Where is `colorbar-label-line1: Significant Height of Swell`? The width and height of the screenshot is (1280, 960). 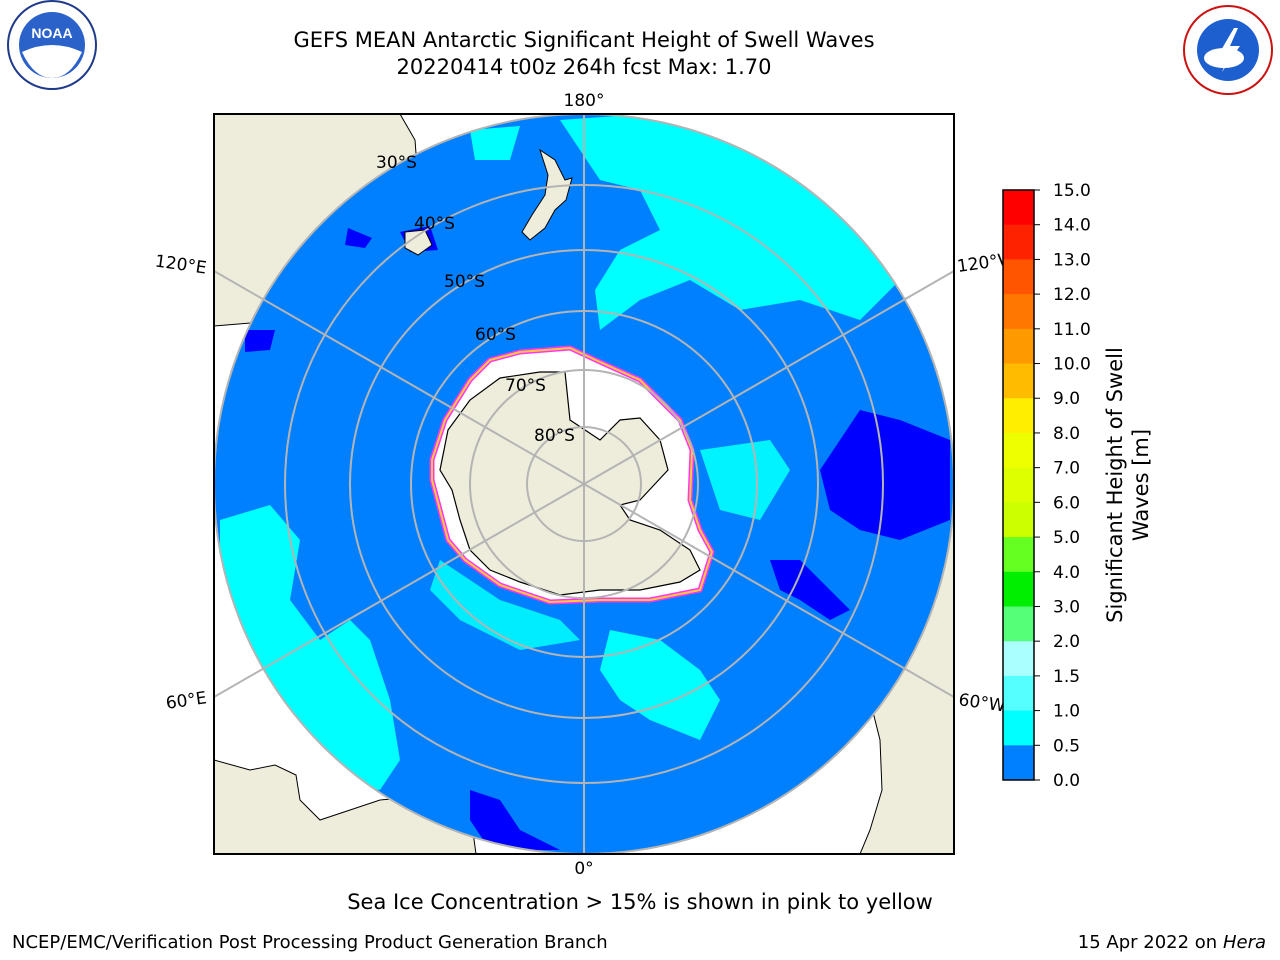
colorbar-label-line1: Significant Height of Swell is located at coordinates (1115, 485).